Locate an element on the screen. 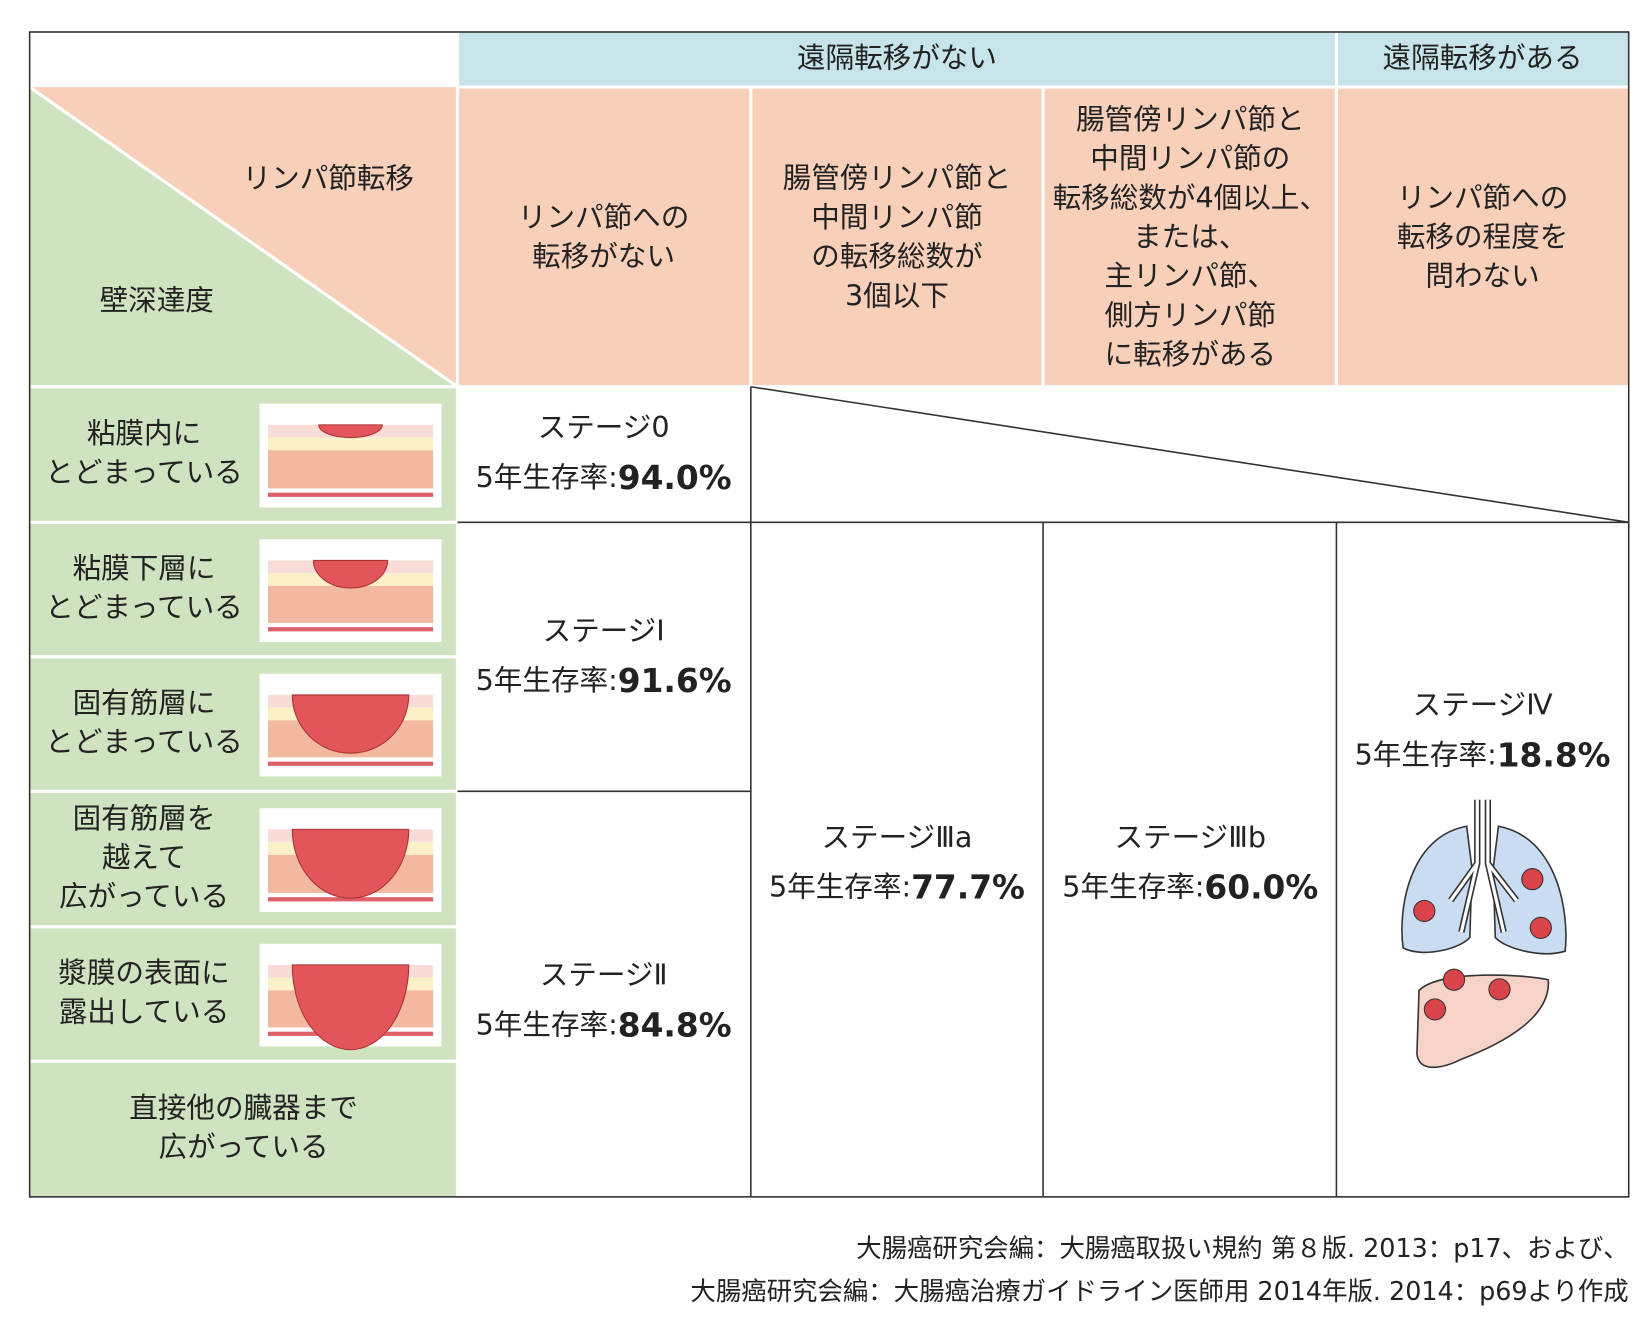 The width and height of the screenshot is (1652, 1321). stage-label: ステージ0 is located at coordinates (604, 427).